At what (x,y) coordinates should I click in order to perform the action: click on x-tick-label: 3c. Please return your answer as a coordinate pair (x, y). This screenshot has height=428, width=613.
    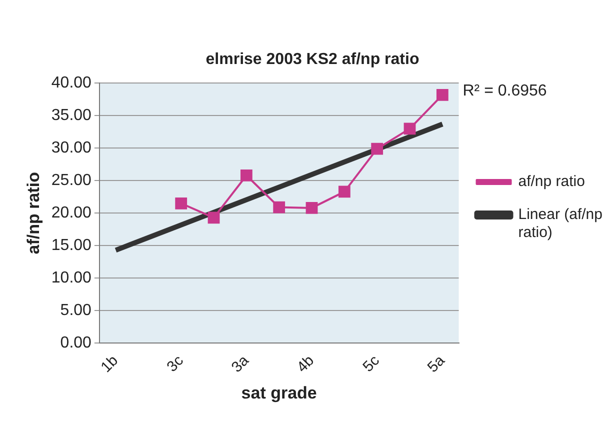
    Looking at the image, I should click on (176, 364).